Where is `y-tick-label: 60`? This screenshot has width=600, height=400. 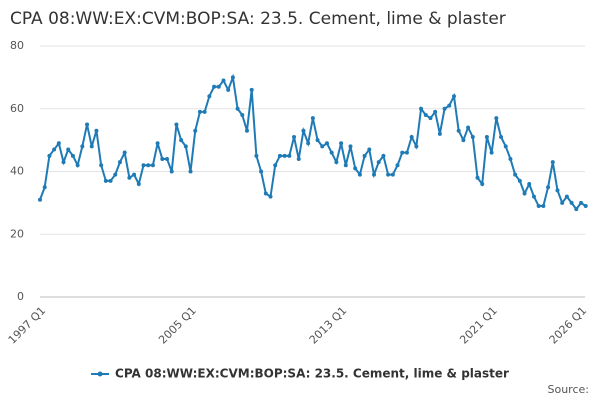
y-tick-label: 60 is located at coordinates (17, 108).